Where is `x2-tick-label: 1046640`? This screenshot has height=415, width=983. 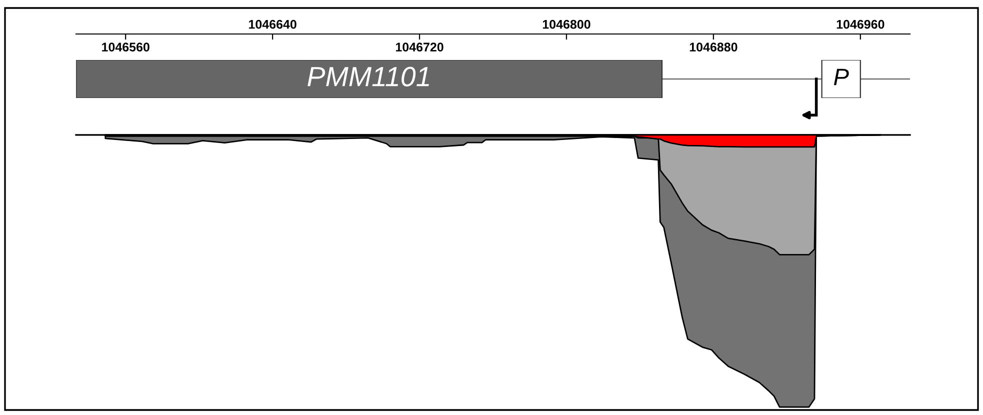
x2-tick-label: 1046640 is located at coordinates (272, 24).